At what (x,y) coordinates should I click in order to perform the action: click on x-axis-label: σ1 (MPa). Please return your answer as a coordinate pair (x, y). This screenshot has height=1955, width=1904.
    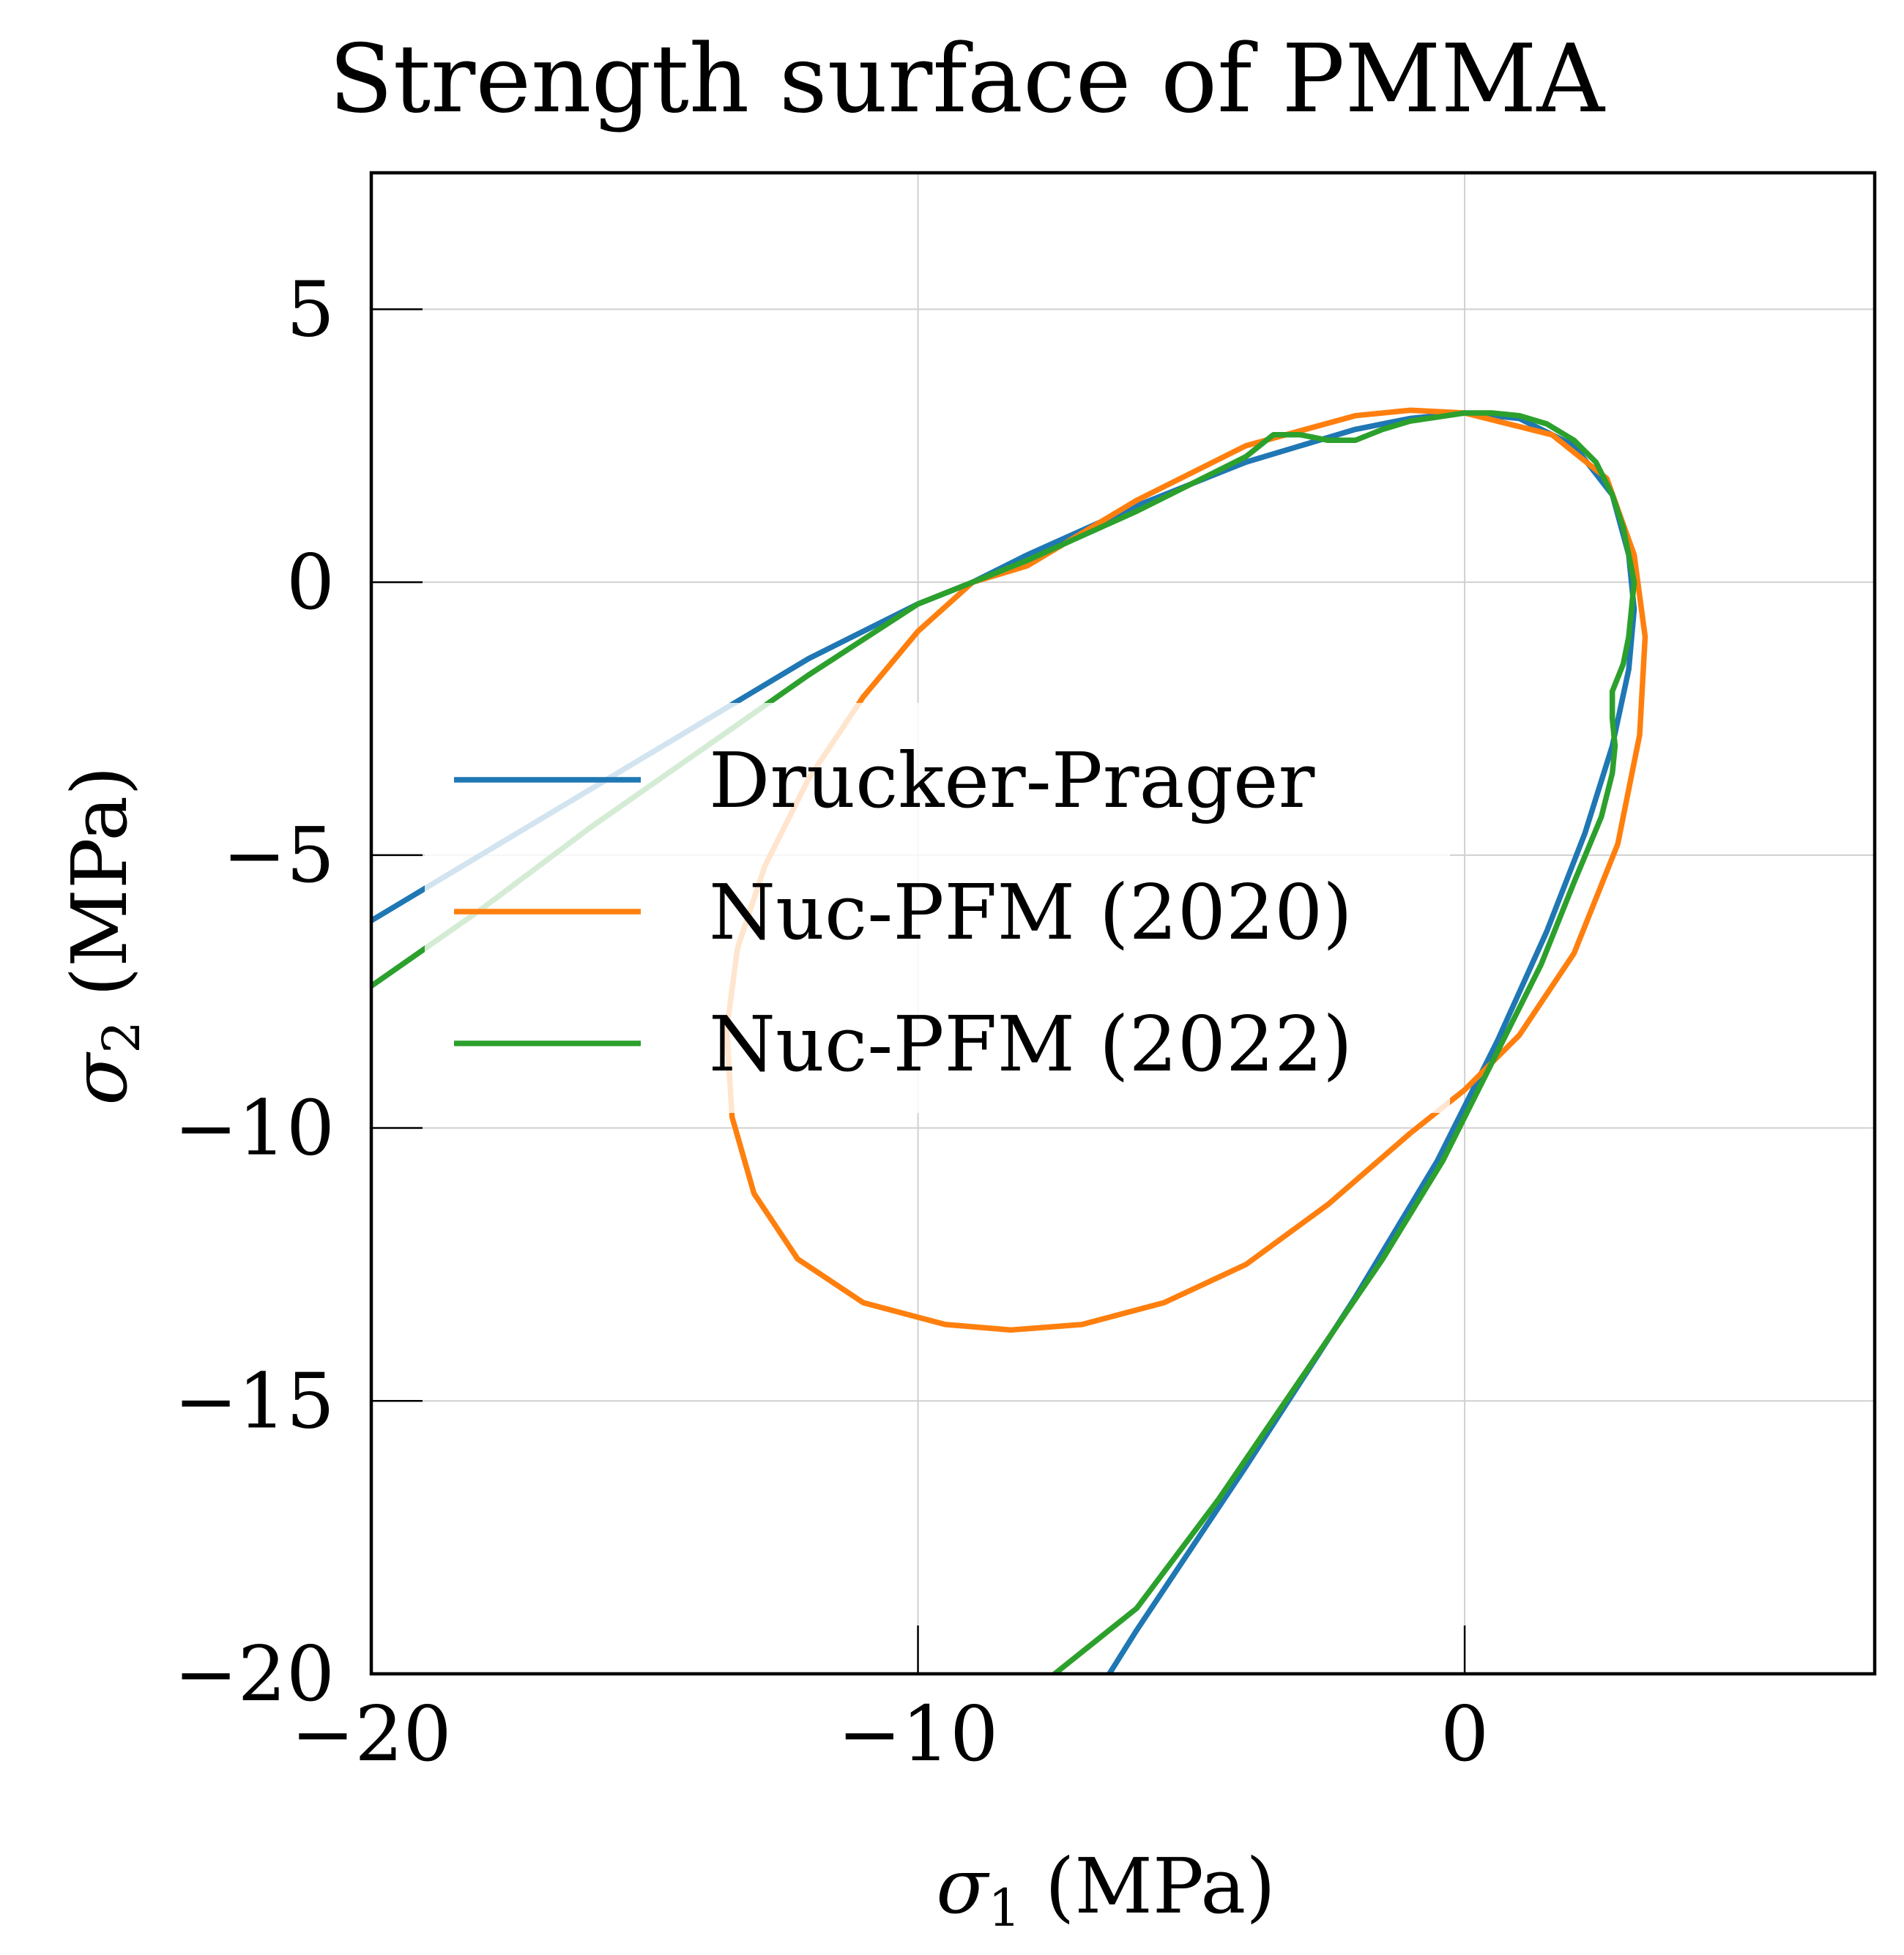
    Looking at the image, I should click on (1106, 1890).